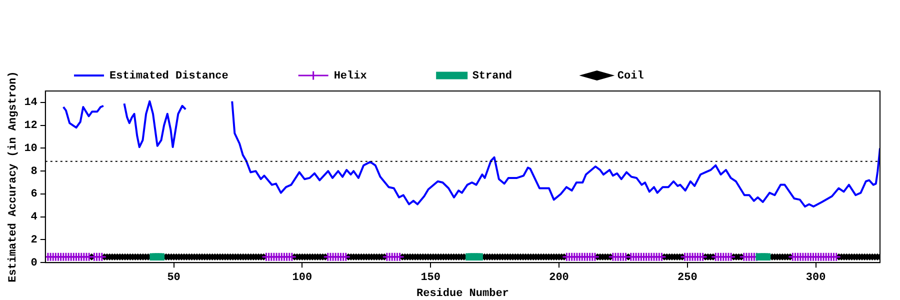  Describe the element at coordinates (559, 278) in the screenshot. I see `x-tick-label: 200` at that location.